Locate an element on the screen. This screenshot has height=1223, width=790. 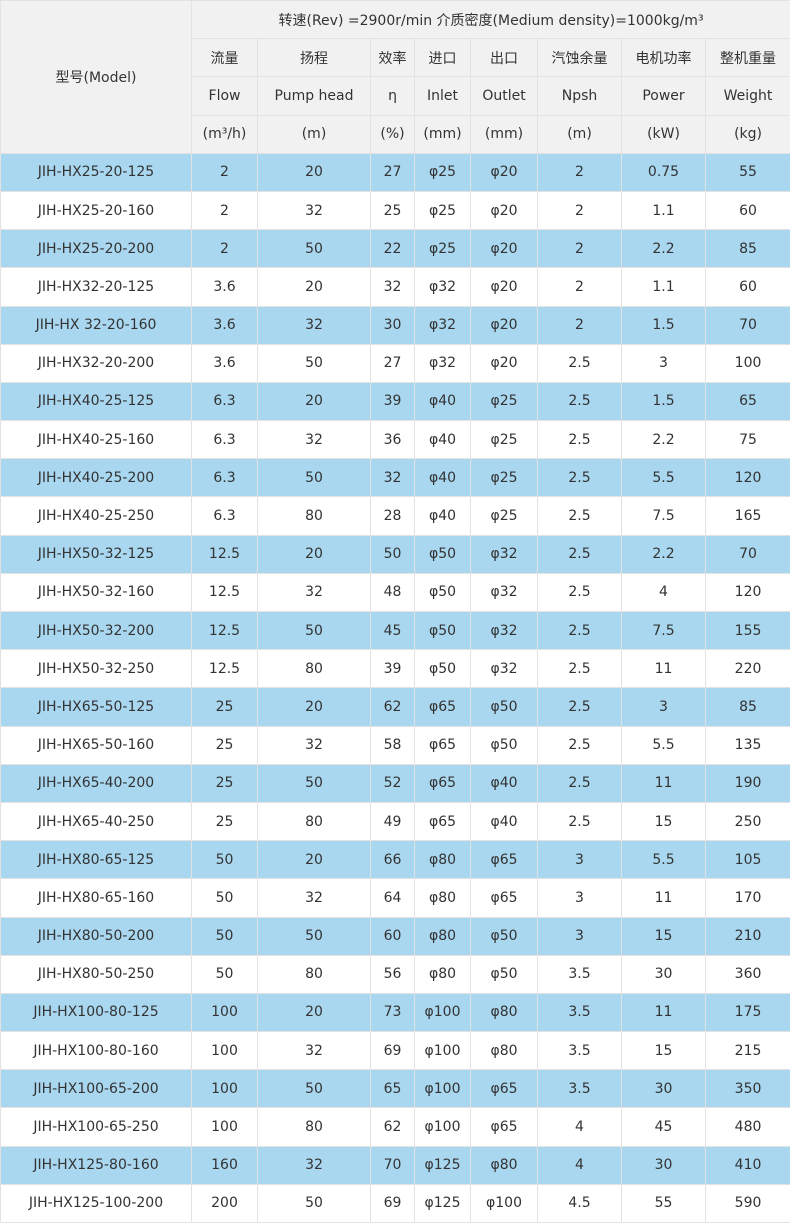
column-header-flow-unit: (m³/h) is located at coordinates (225, 134).